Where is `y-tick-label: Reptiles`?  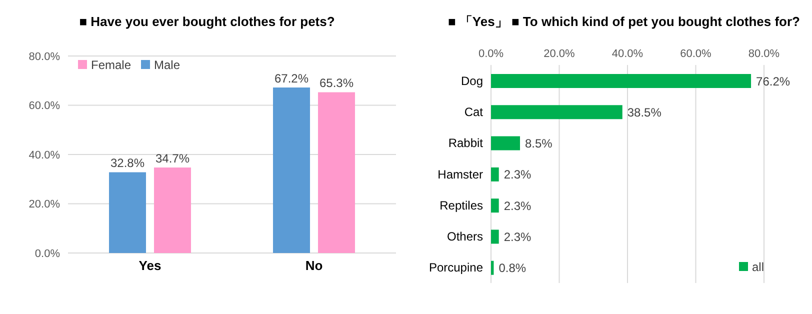 y-tick-label: Reptiles is located at coordinates (461, 205).